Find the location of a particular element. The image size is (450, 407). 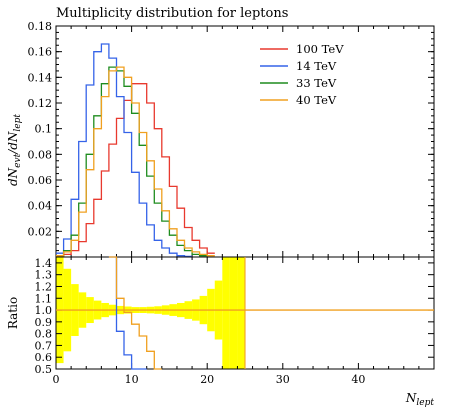

ratio-y-tick-label: 1.0 is located at coordinates (44, 310).